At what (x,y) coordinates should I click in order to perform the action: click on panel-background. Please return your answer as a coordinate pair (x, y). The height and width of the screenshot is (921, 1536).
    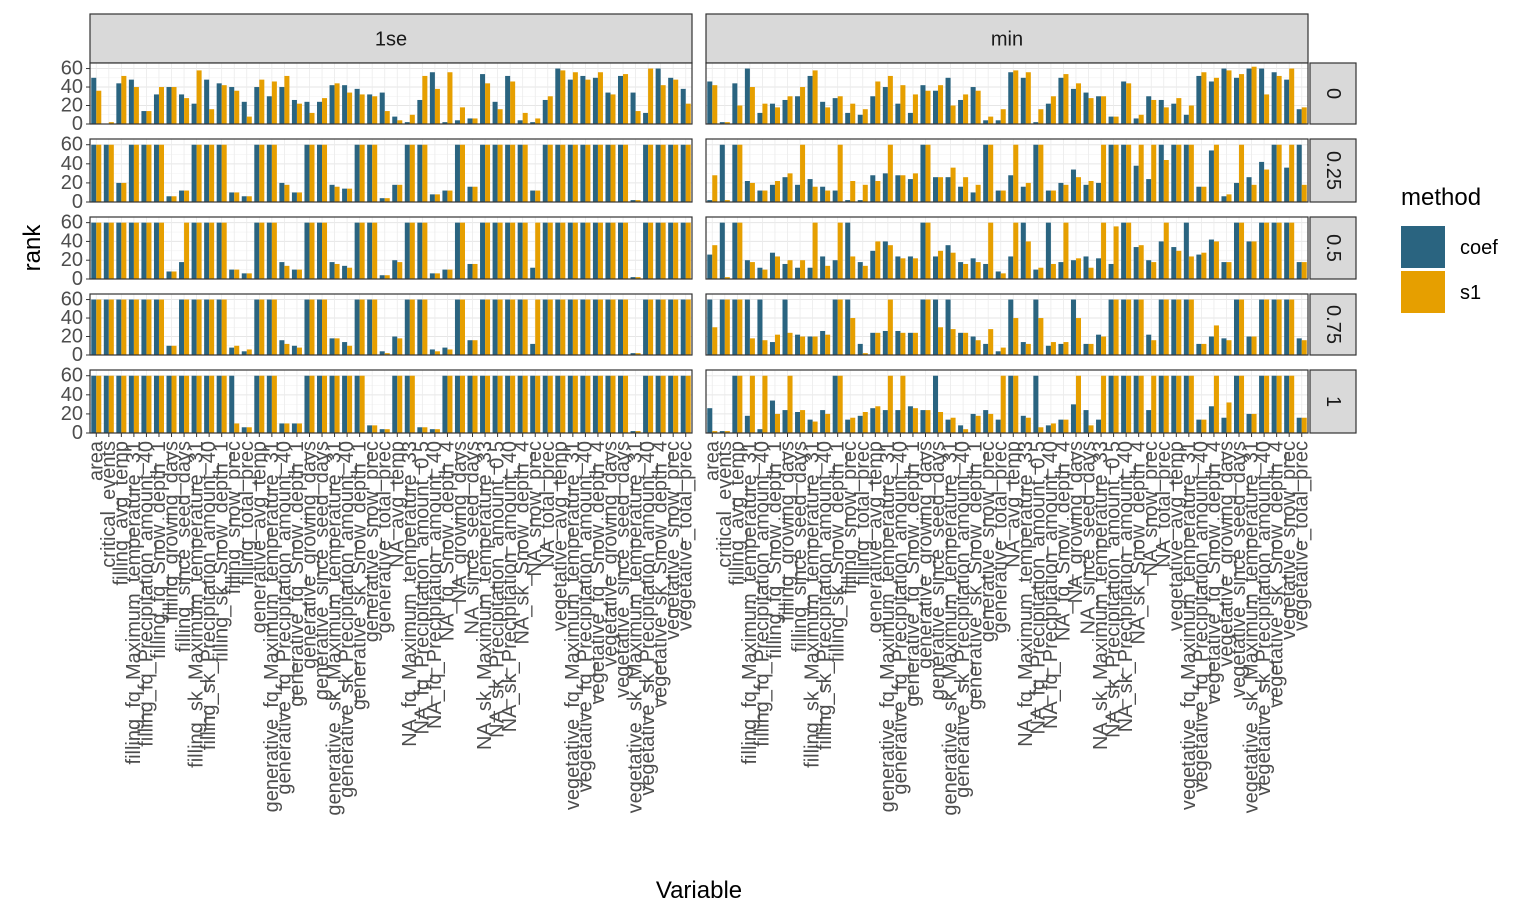
    Looking at the image, I should click on (1007, 401).